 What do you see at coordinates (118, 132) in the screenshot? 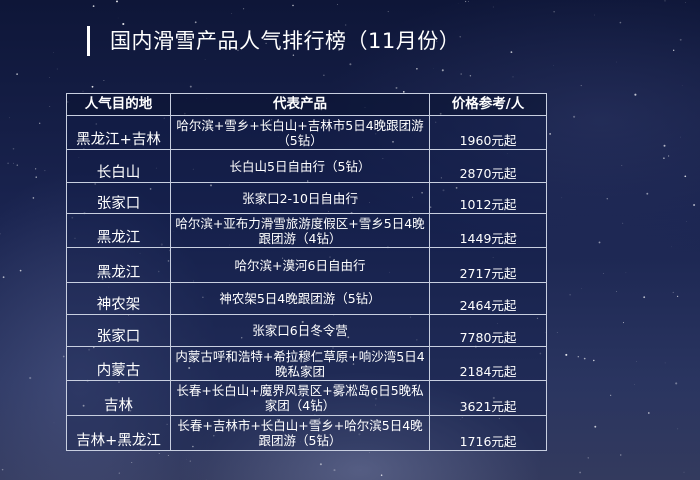
I see `destination-cell: 黑龙江+吉林` at bounding box center [118, 132].